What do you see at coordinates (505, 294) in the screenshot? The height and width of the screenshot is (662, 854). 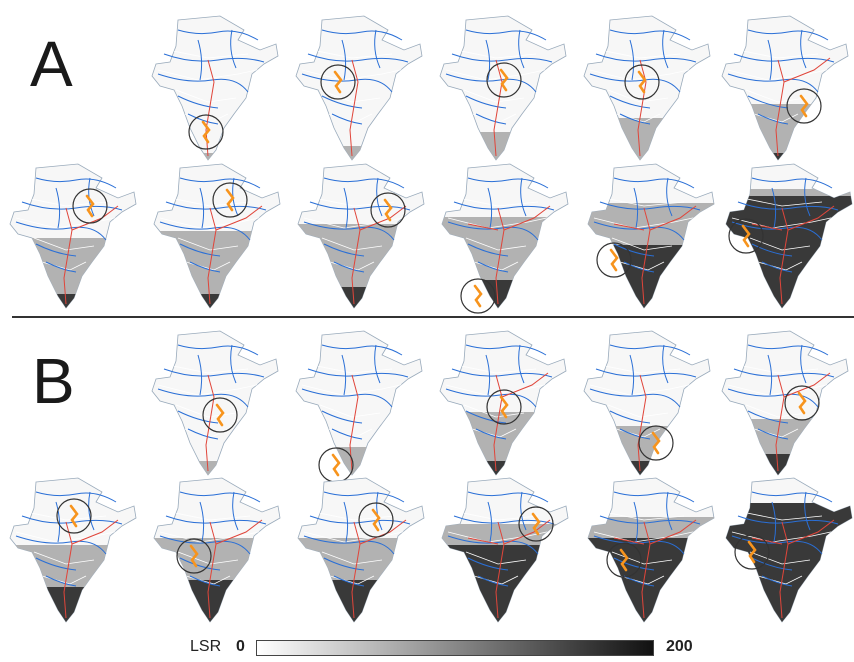 I see `lsr-region-high` at bounding box center [505, 294].